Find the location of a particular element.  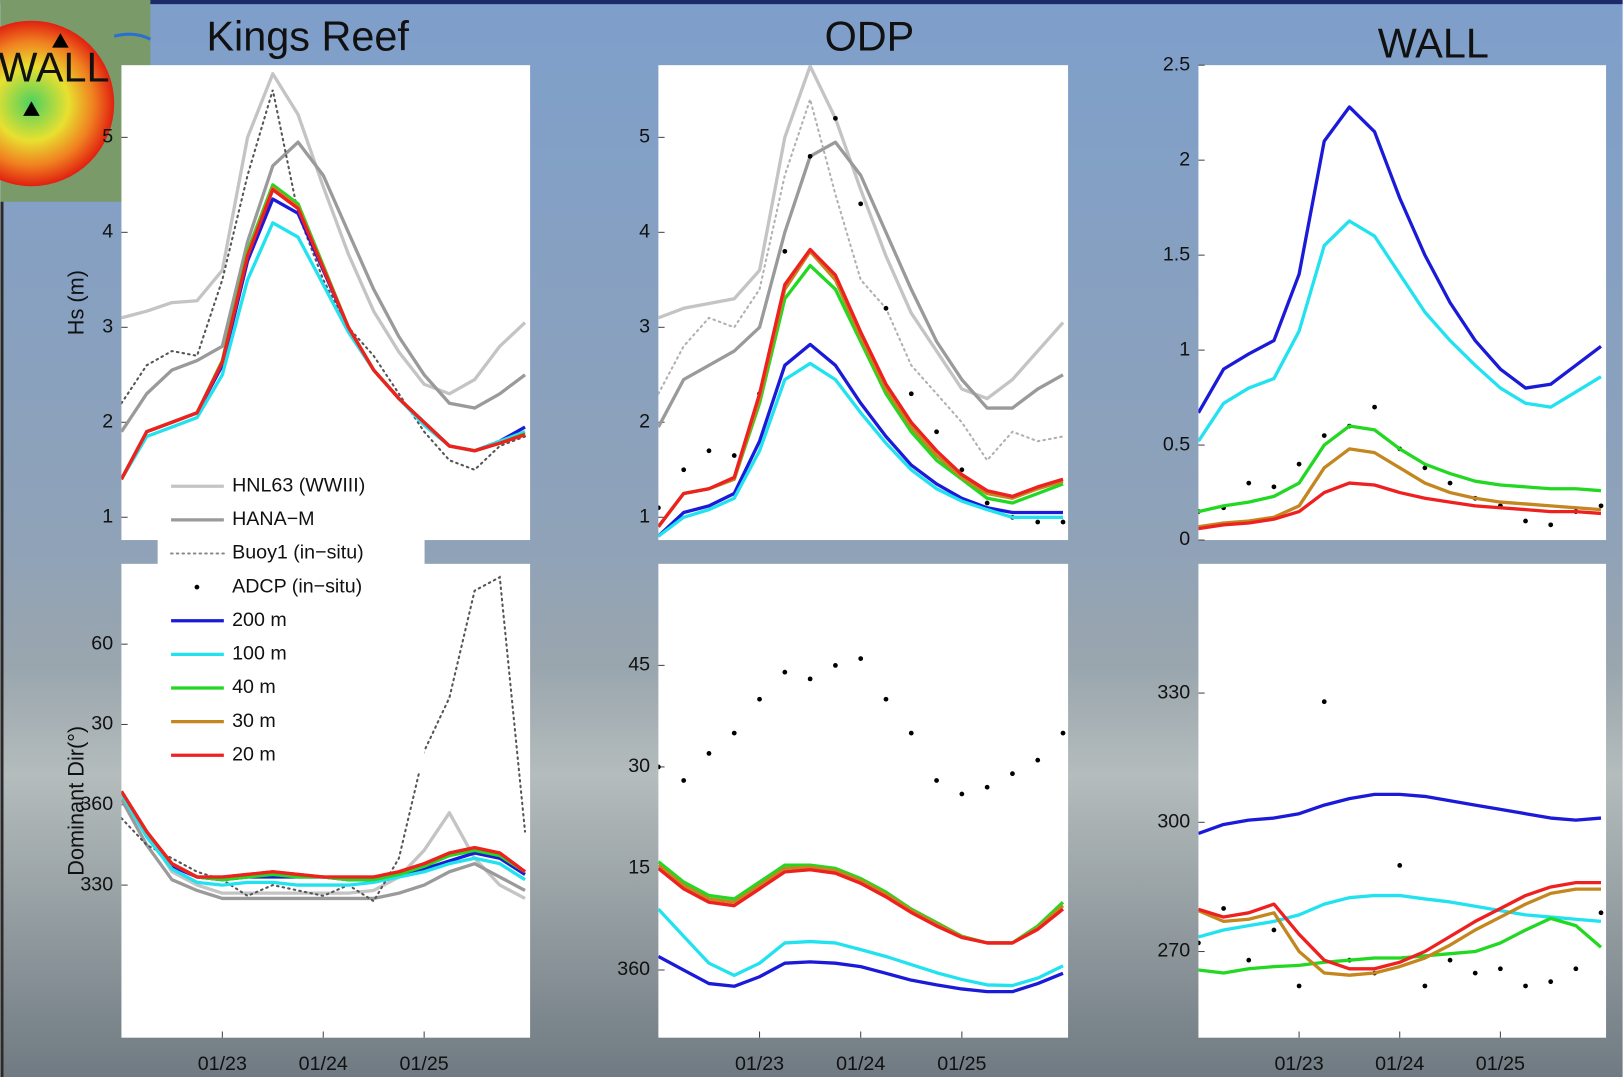

chart-panel: 270 300 330 01/23 01/24 01/25 is located at coordinates (1382, 819).